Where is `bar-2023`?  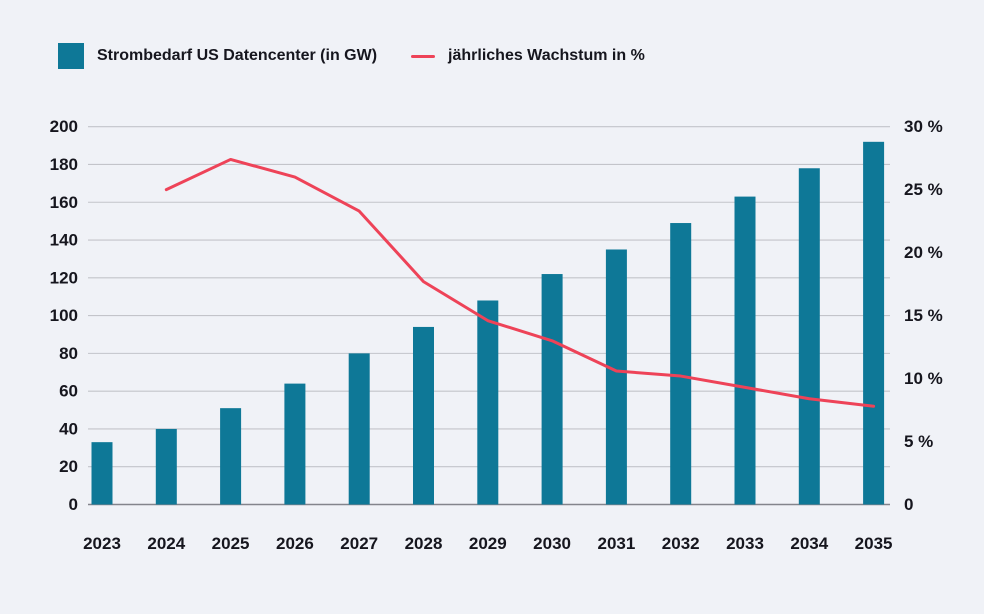 bar-2023 is located at coordinates (102, 473).